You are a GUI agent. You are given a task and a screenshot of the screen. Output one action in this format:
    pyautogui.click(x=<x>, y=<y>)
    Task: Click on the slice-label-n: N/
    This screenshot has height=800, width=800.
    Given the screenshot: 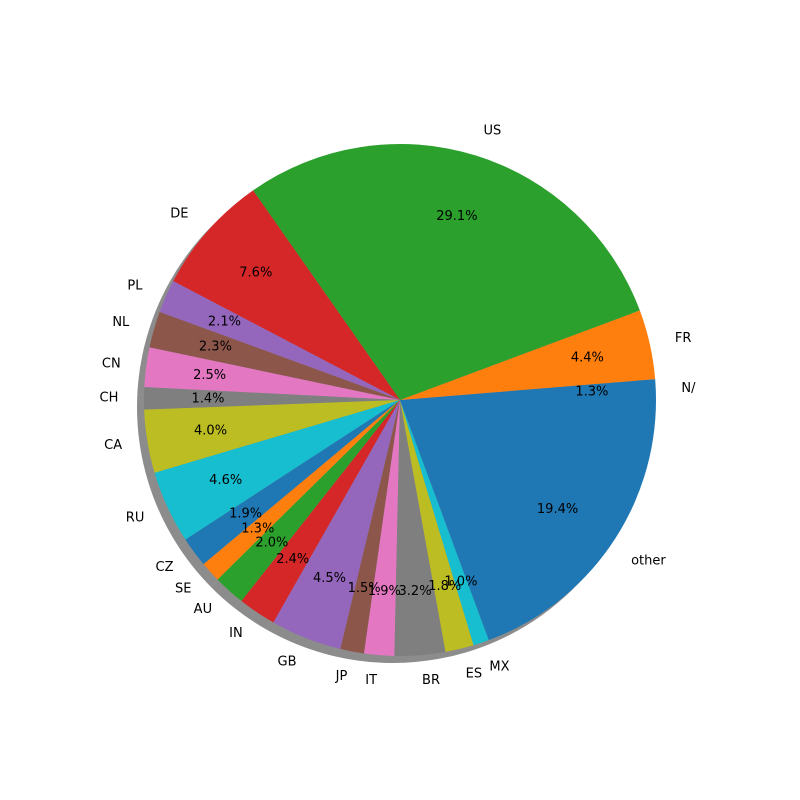 What is the action you would take?
    pyautogui.click(x=688, y=388)
    